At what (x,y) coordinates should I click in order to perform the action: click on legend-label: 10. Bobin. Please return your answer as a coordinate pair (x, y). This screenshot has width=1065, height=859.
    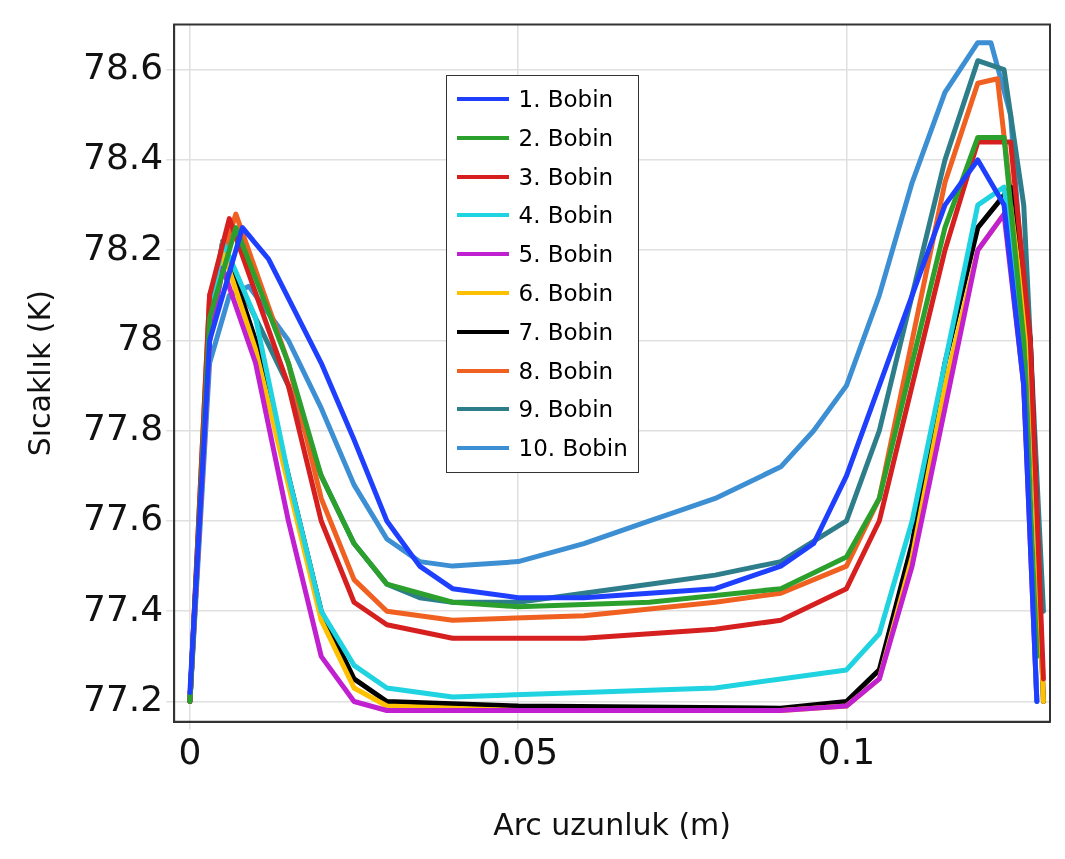
    Looking at the image, I should click on (573, 448).